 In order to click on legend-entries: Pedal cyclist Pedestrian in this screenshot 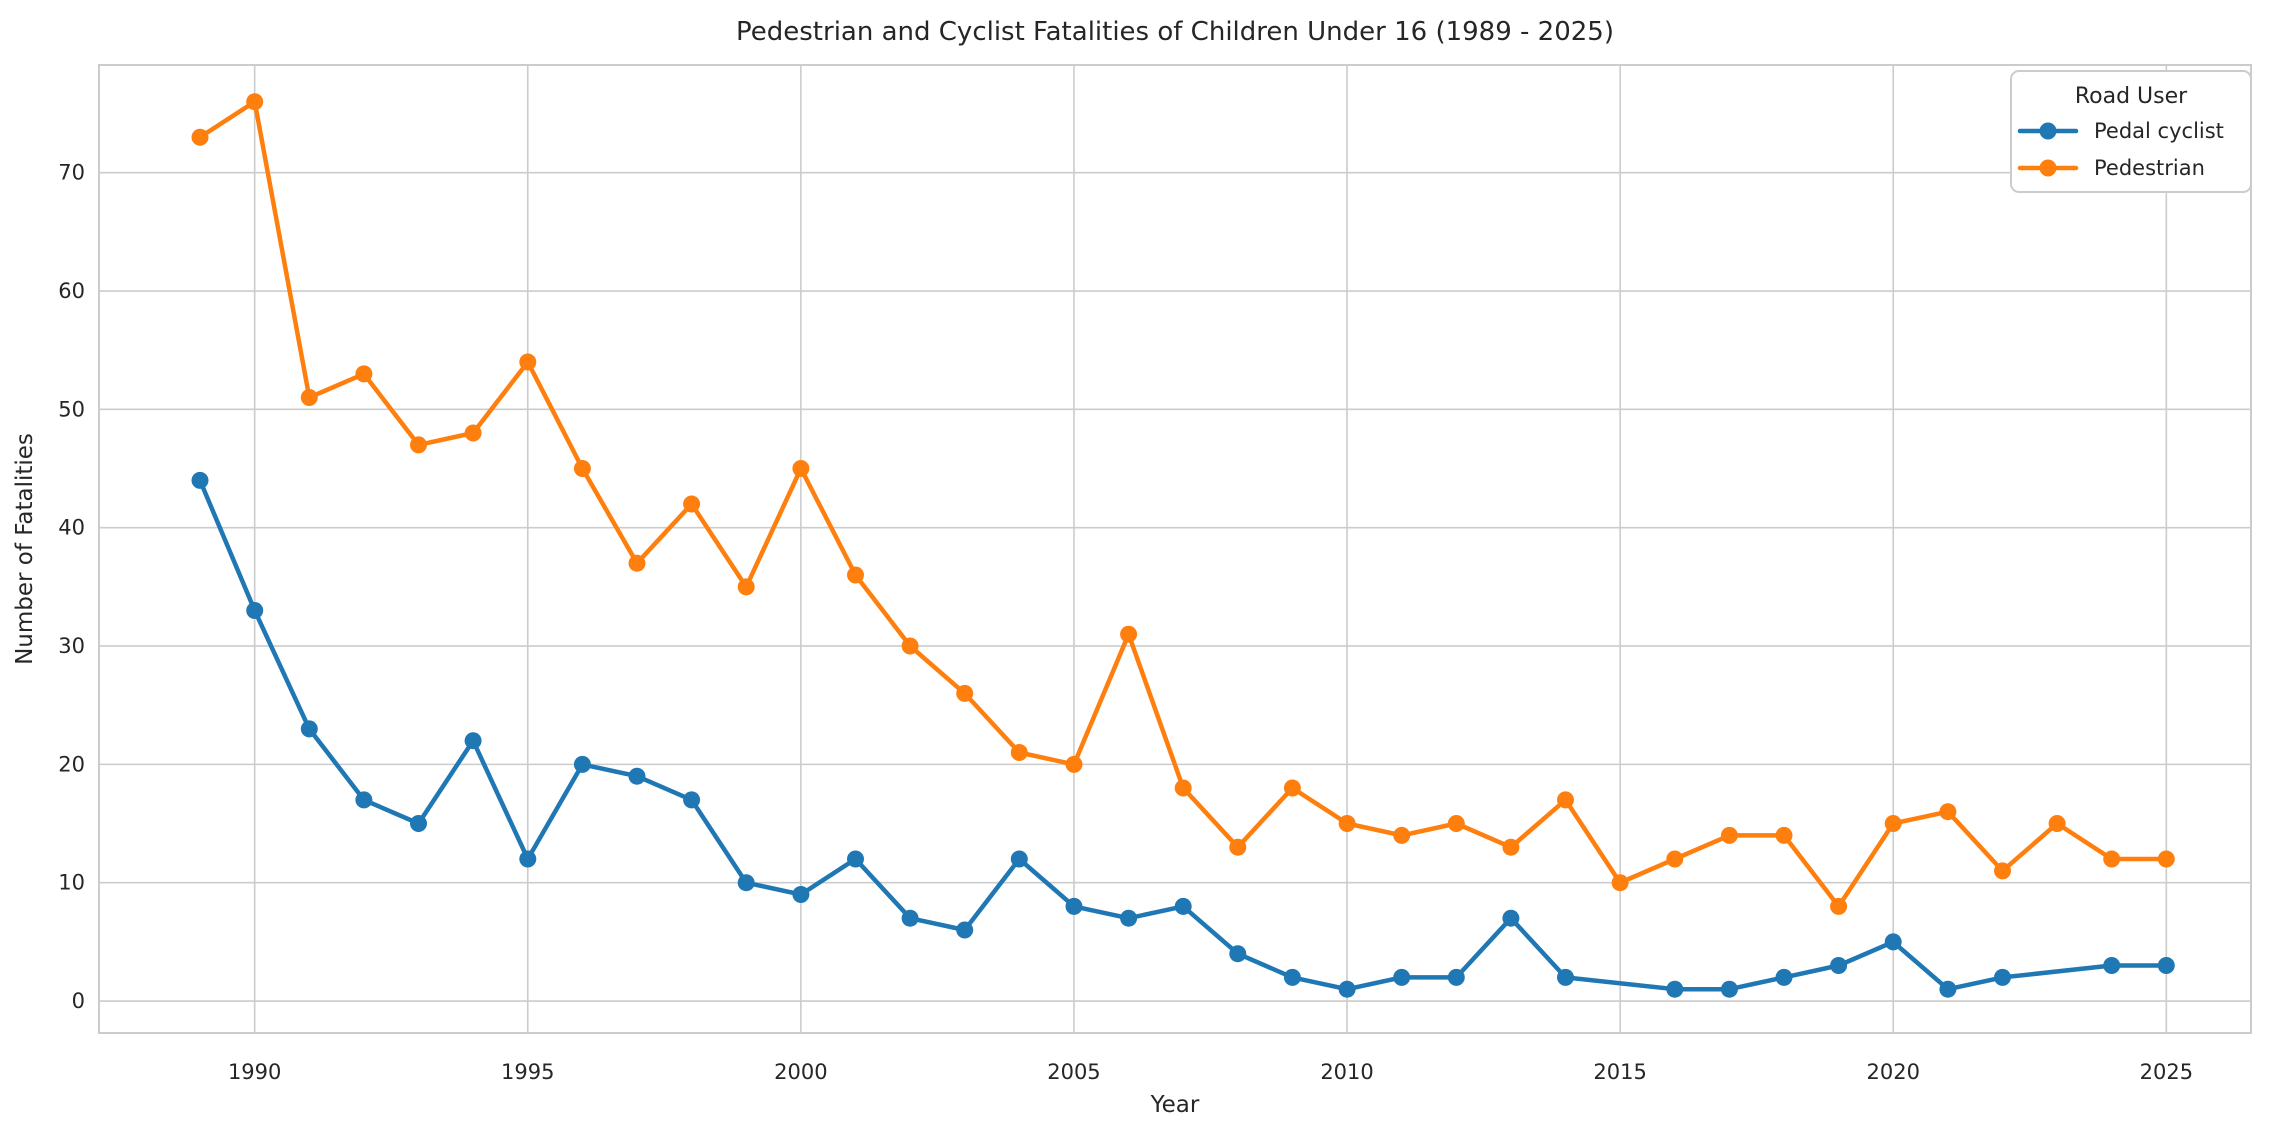, I will do `click(2120, 149)`.